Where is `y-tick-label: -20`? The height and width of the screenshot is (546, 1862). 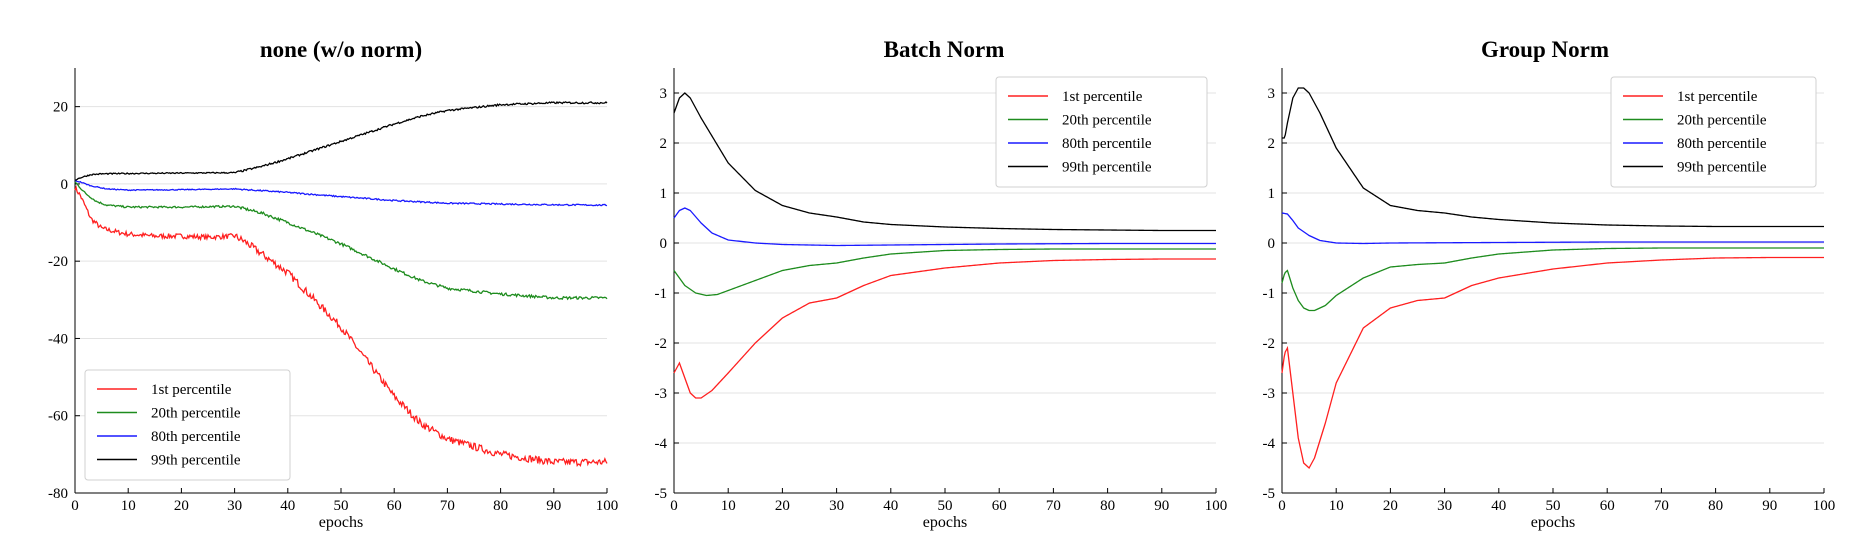
y-tick-label: -20 is located at coordinates (58, 262).